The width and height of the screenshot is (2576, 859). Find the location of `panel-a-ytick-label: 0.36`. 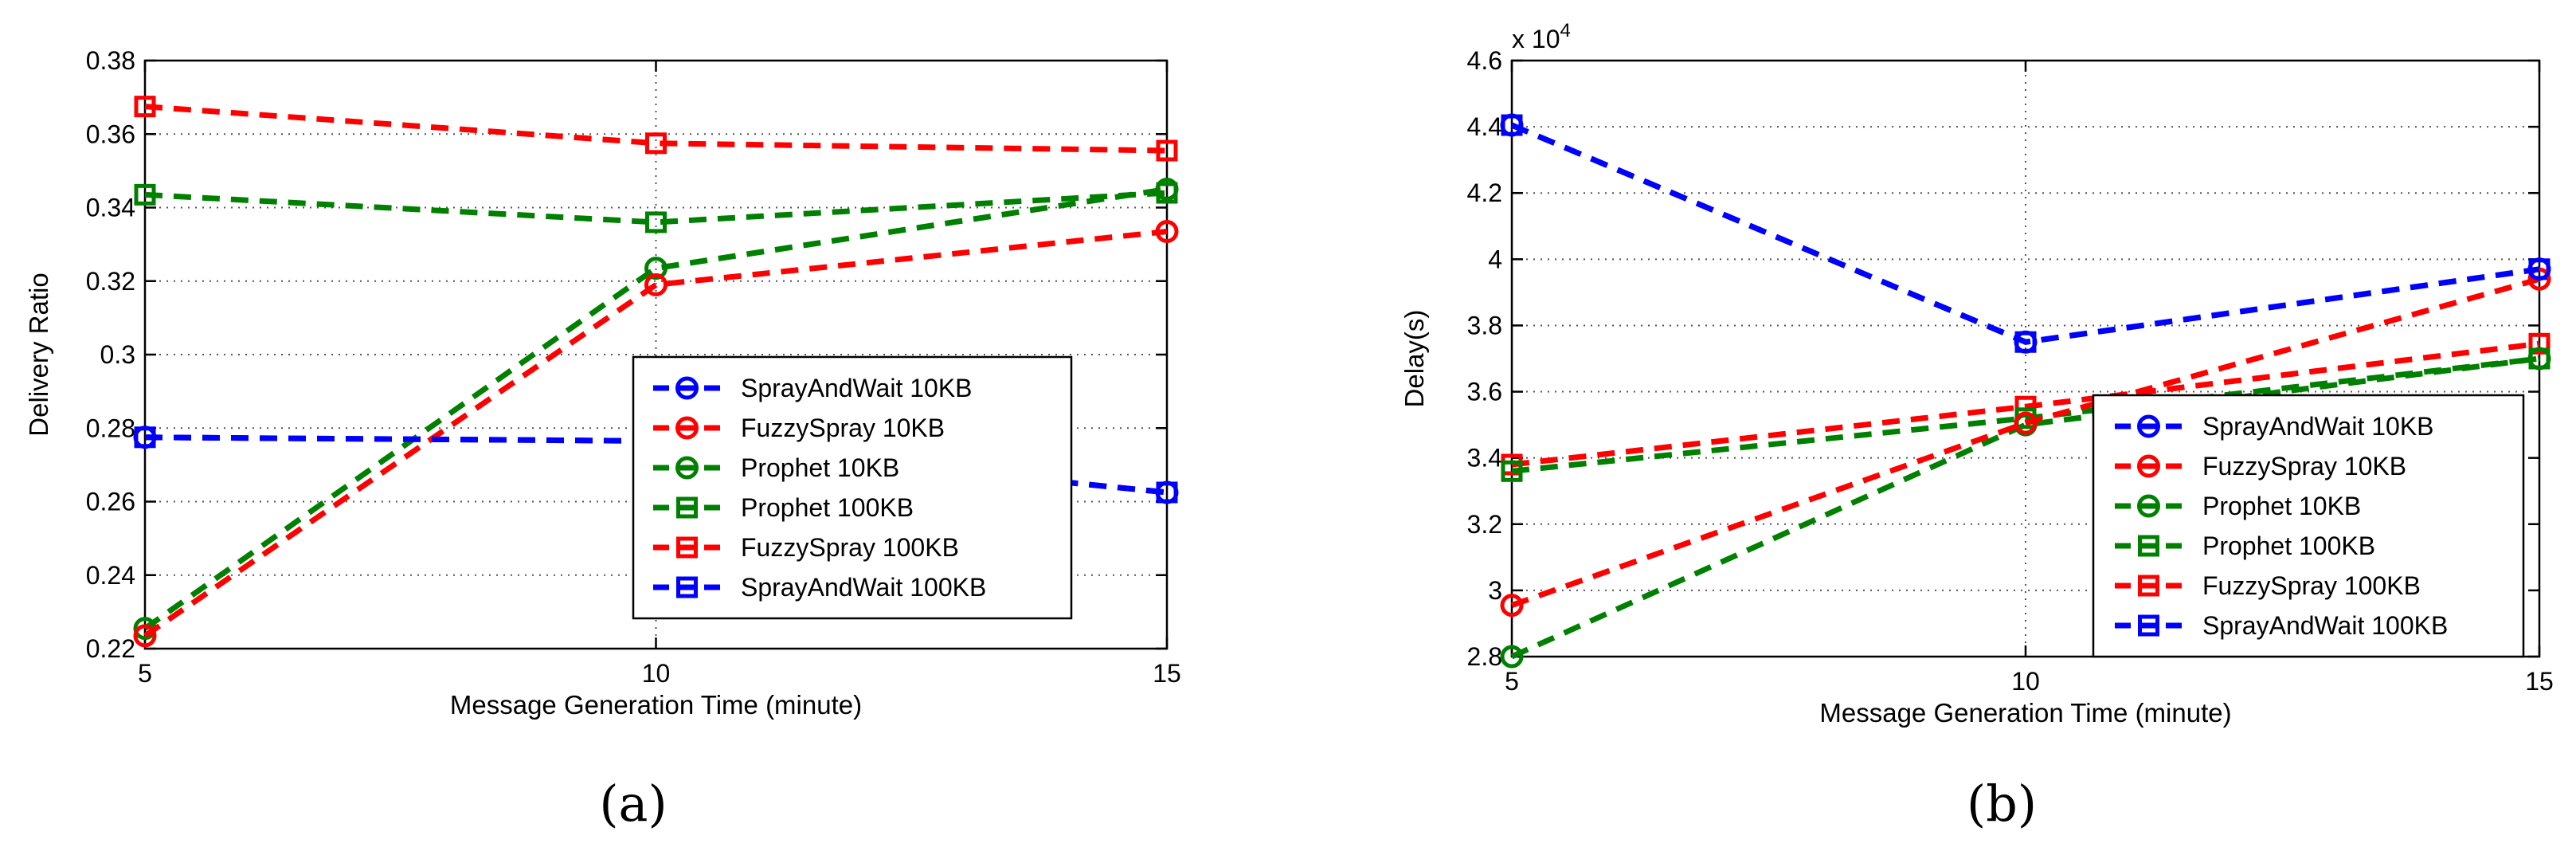

panel-a-ytick-label: 0.36 is located at coordinates (110, 134).